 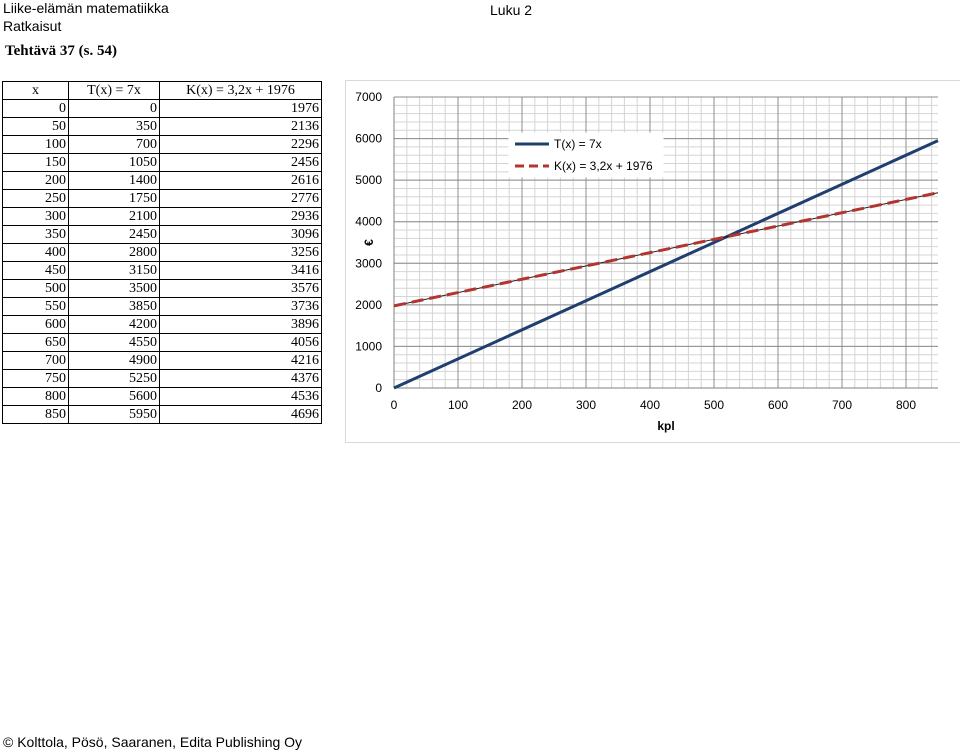 I want to click on table-cell: 4216, so click(x=240, y=360).